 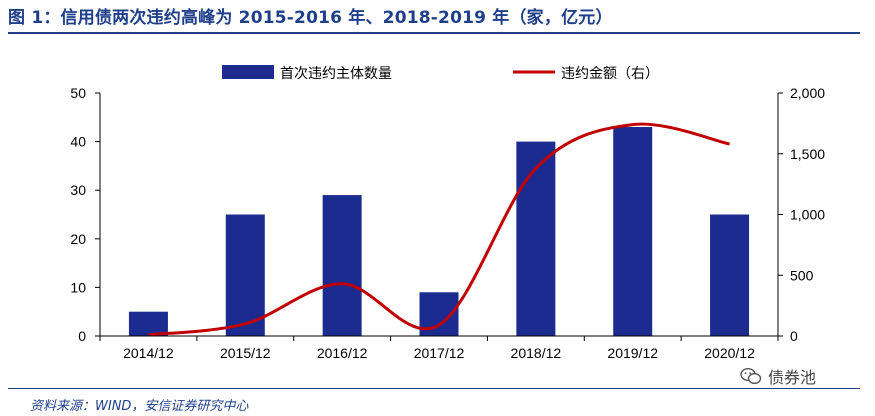 I want to click on legend-bar-label: 首次违约主体数量, so click(x=336, y=74).